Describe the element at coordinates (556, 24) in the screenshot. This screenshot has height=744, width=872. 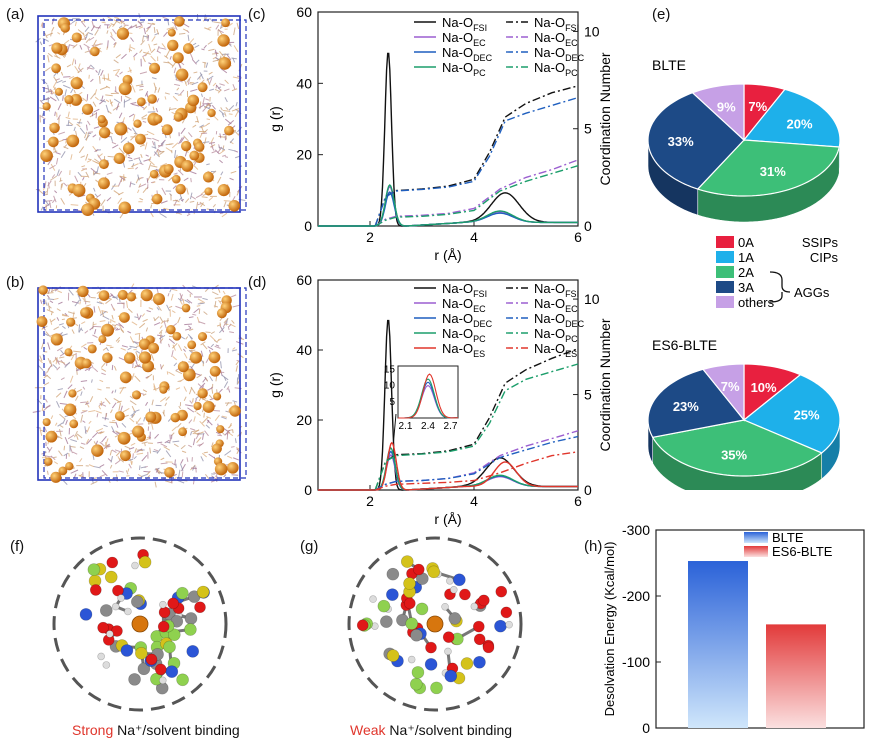
I see `legend-label: Na-OFSI` at that location.